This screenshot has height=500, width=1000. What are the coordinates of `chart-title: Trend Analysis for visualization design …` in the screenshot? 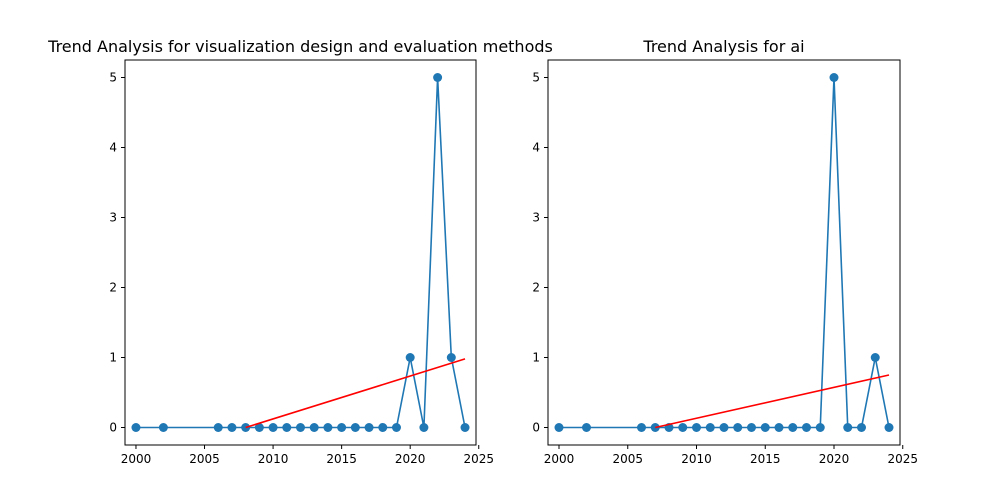 It's located at (300, 46).